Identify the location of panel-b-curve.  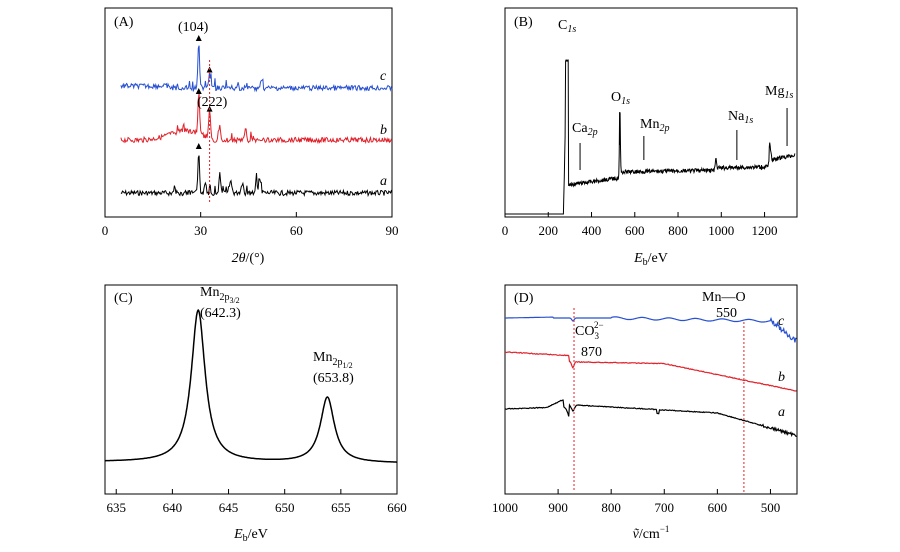
(650, 137).